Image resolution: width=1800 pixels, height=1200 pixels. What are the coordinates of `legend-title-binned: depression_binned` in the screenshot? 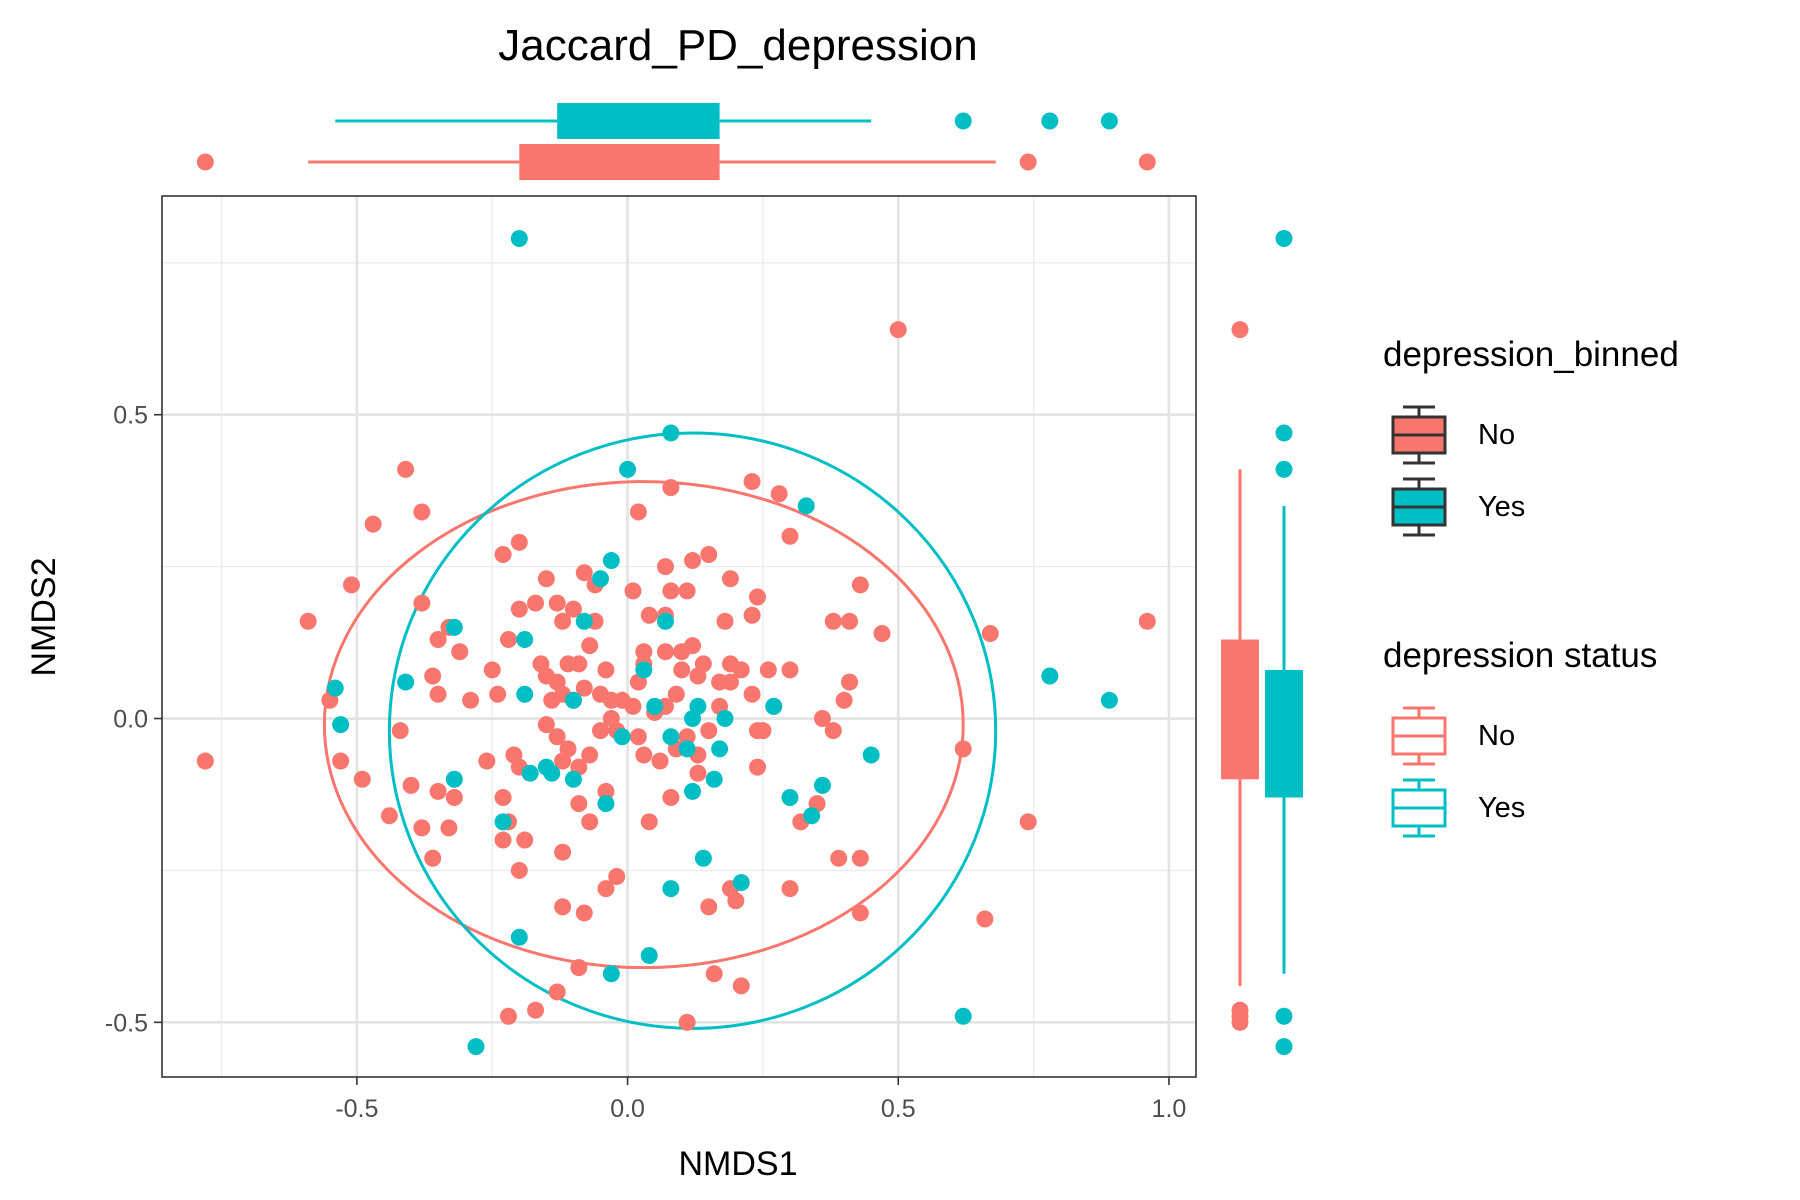 It's located at (1531, 354).